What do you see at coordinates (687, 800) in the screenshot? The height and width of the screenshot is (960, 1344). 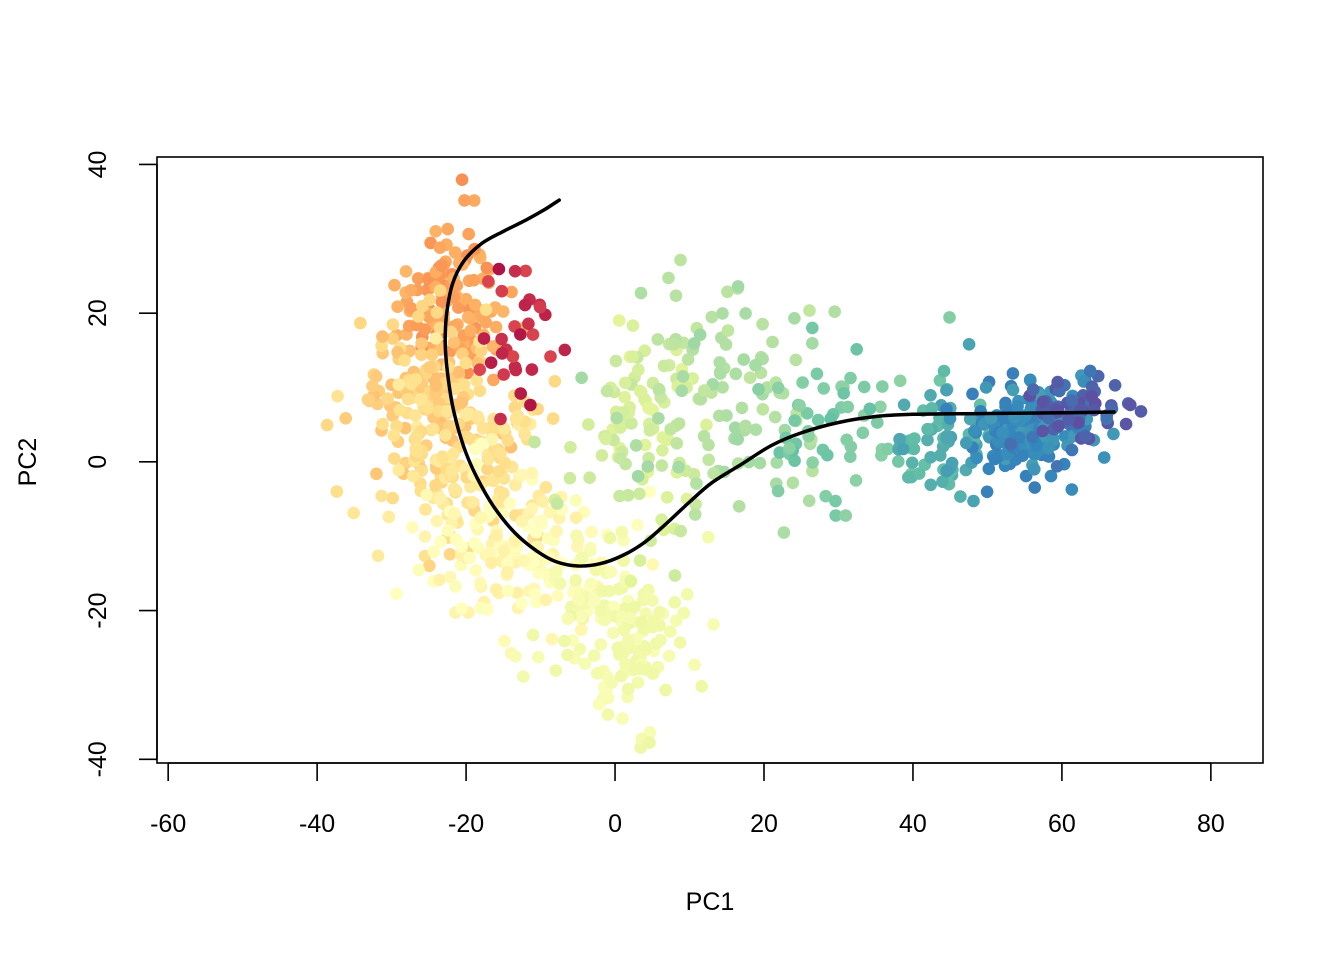 I see `x-axis: -60 -40 -20 0 20 40 60 80` at bounding box center [687, 800].